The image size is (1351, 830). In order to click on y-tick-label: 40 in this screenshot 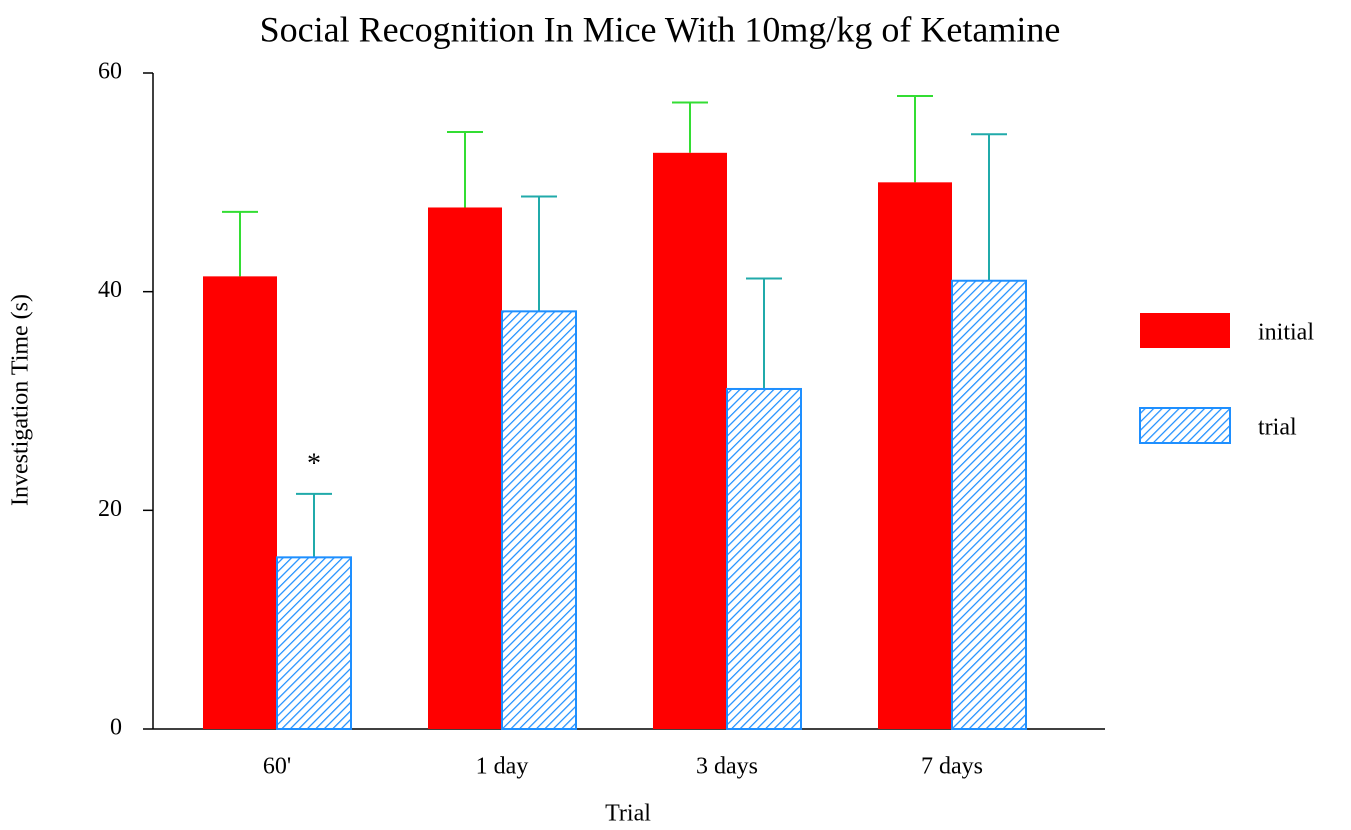, I will do `click(110, 290)`.